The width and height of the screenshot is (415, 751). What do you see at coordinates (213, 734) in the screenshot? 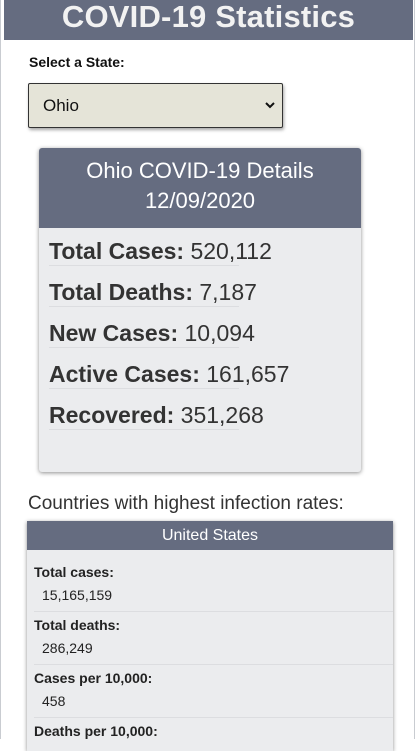
I see `stat-deaths-per-10000: Deaths per 10,000:` at bounding box center [213, 734].